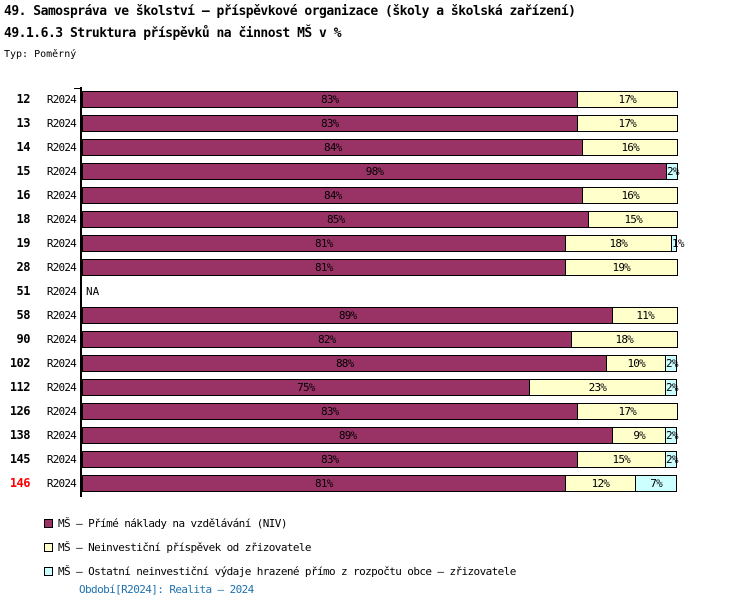 The width and height of the screenshot is (750, 610). I want to click on chart-row: 13 R2024 83% 17%, so click(375, 123).